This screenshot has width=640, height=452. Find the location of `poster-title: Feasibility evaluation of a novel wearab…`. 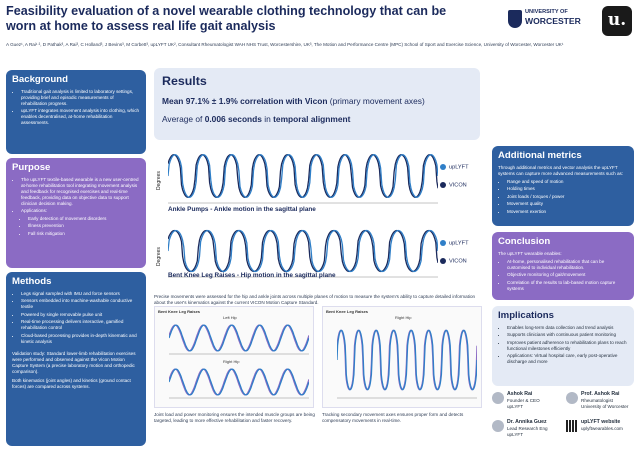

poster-title: Feasibility evaluation of a novel wearab… is located at coordinates (226, 18).